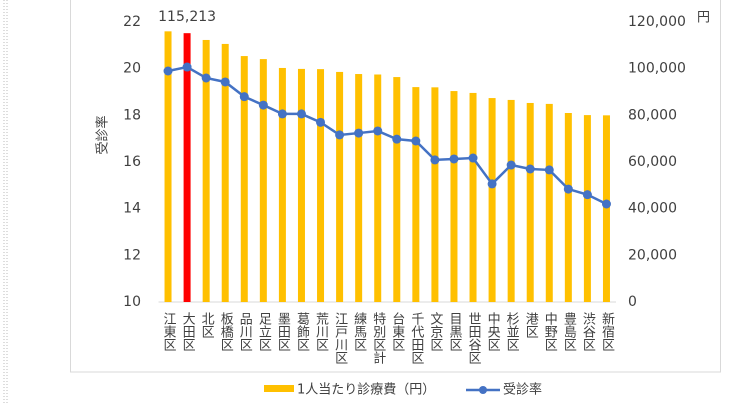 Image resolution: width=732 pixels, height=403 pixels. Describe the element at coordinates (169, 331) in the screenshot. I see `x-tick-label: 江東区` at that location.